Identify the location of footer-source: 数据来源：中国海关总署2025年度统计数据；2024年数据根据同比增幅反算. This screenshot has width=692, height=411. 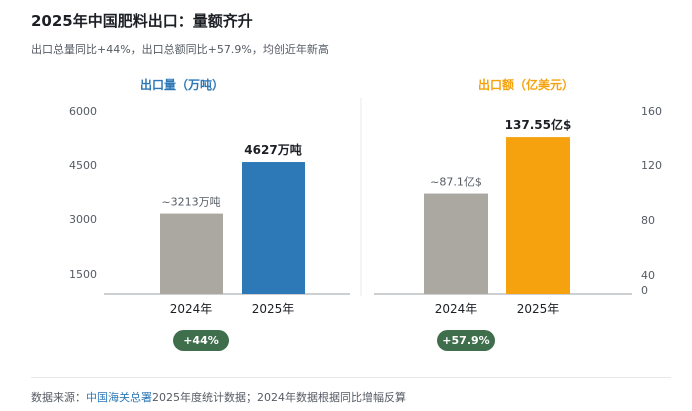
(218, 397).